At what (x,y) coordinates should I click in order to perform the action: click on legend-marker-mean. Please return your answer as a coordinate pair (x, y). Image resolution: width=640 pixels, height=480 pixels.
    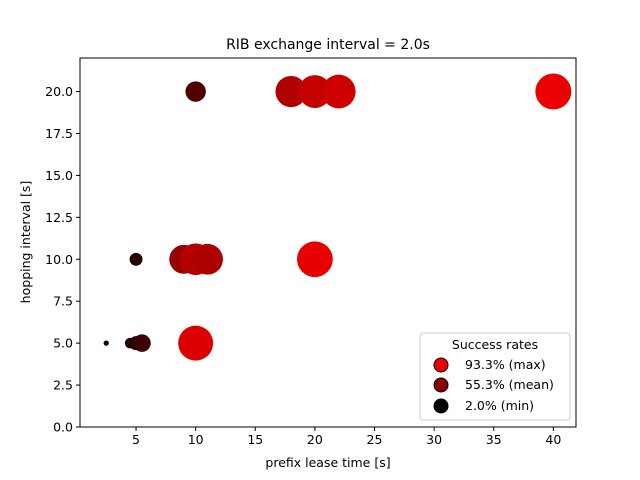
    Looking at the image, I should click on (441, 385).